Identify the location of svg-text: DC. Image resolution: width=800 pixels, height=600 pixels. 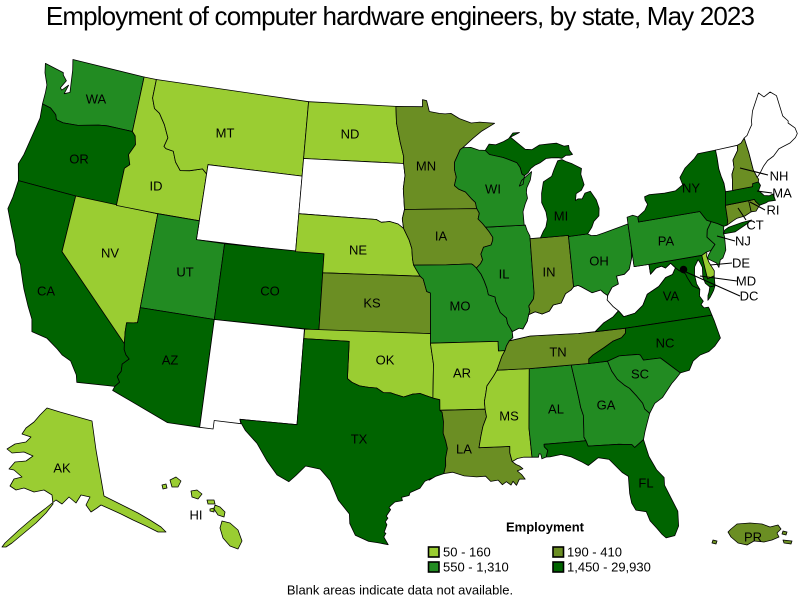
(749, 296).